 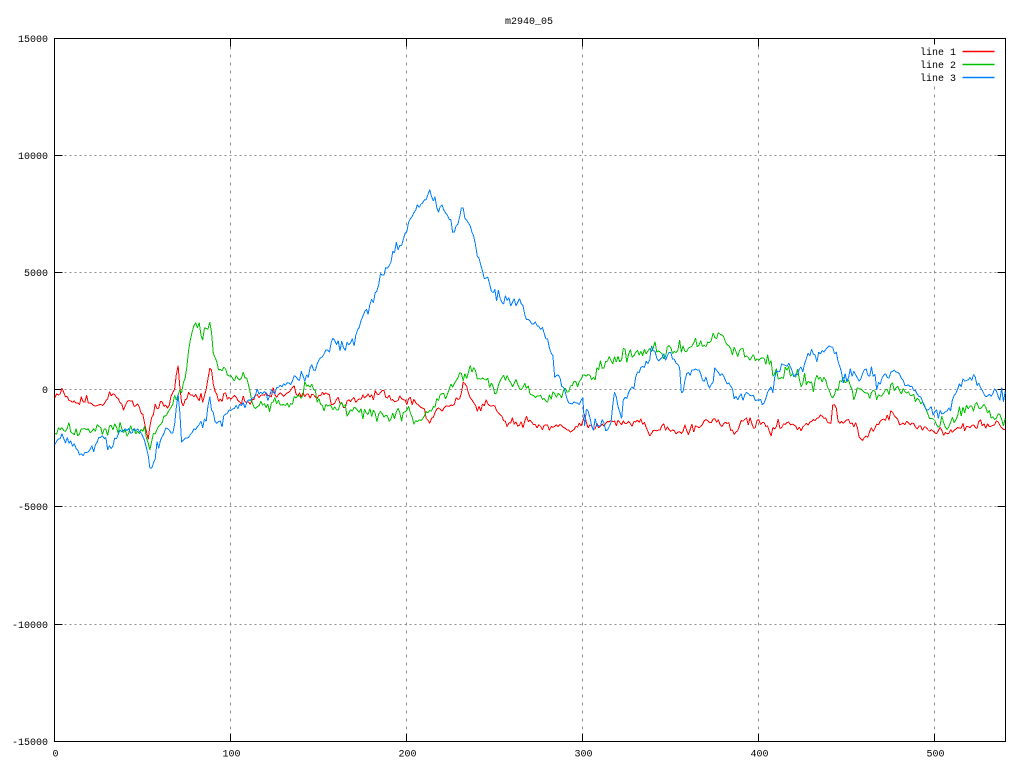 I want to click on svg-text: 10000, so click(x=33, y=157).